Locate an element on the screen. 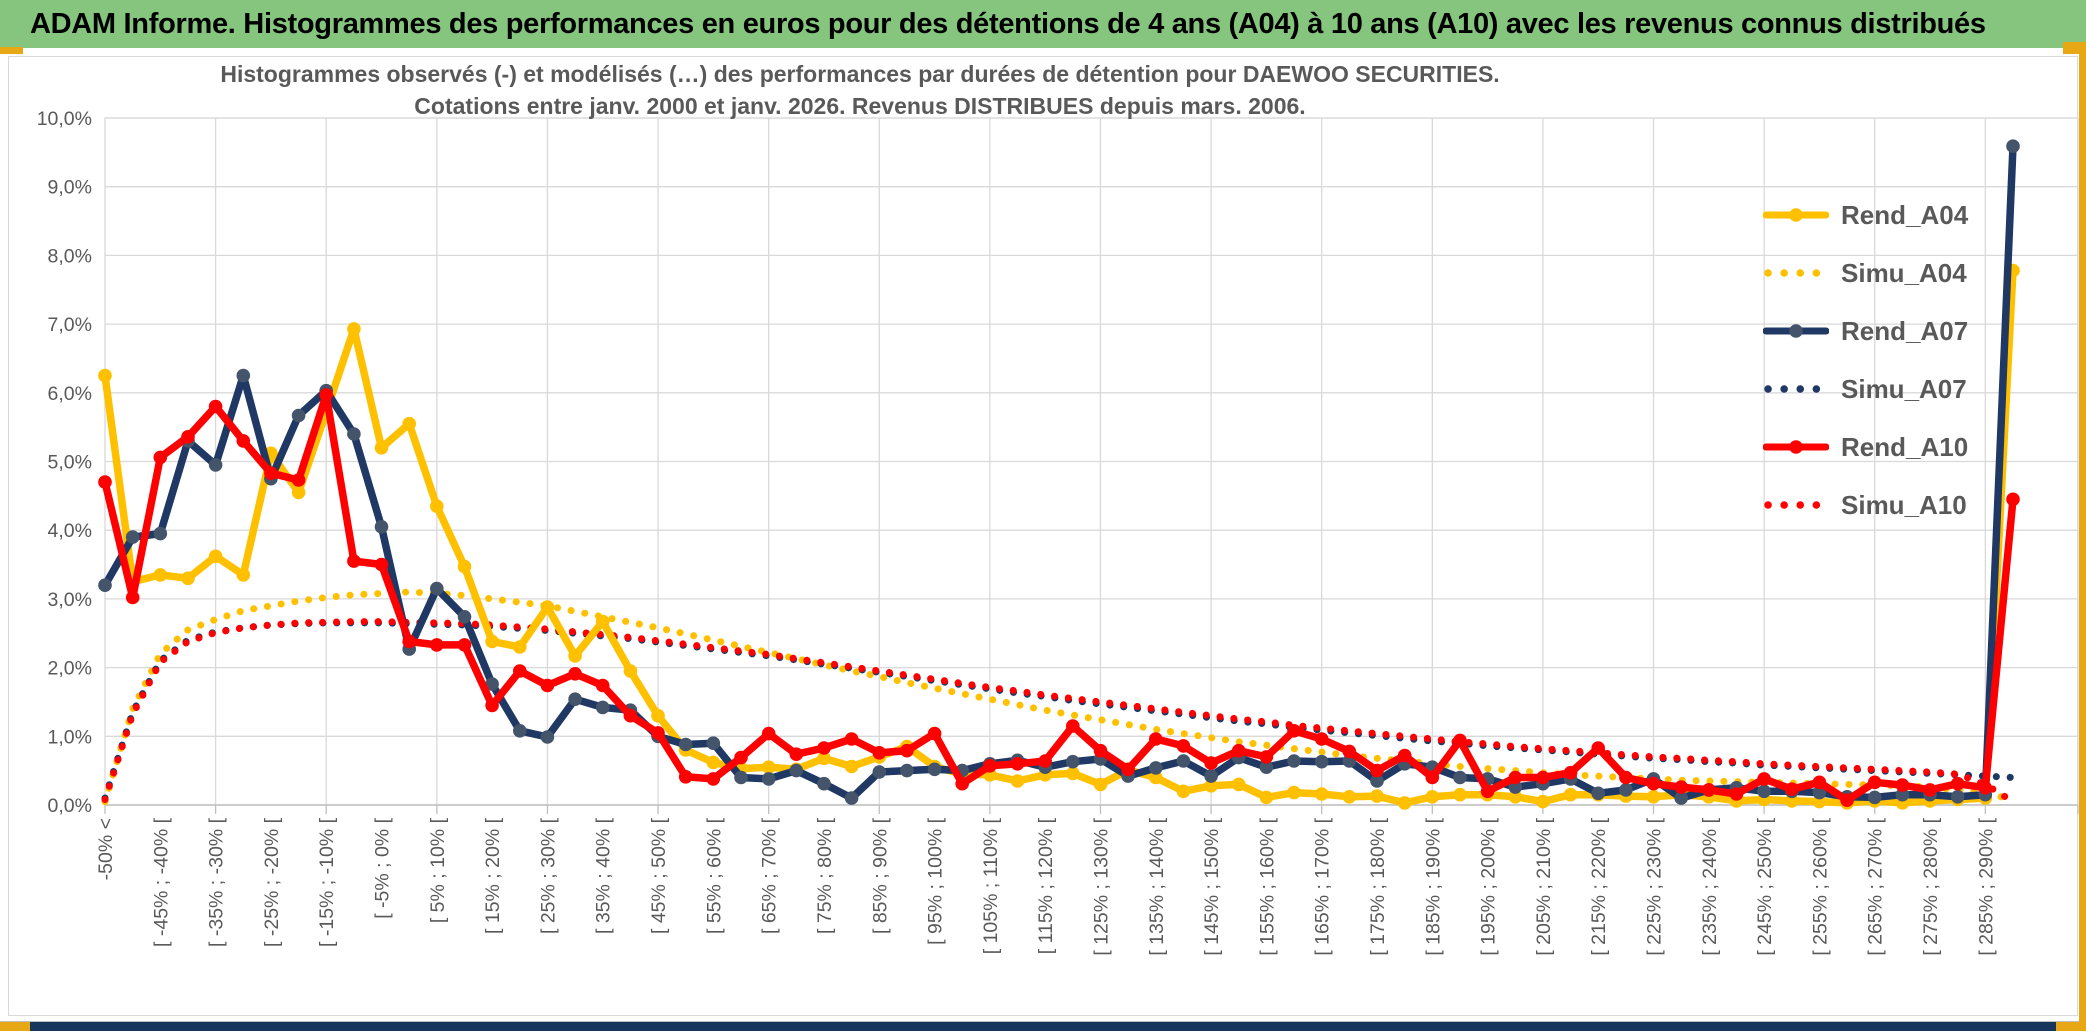 The image size is (2086, 1031). legend-item-Simu_A07: Simu_A07 is located at coordinates (1913, 389).